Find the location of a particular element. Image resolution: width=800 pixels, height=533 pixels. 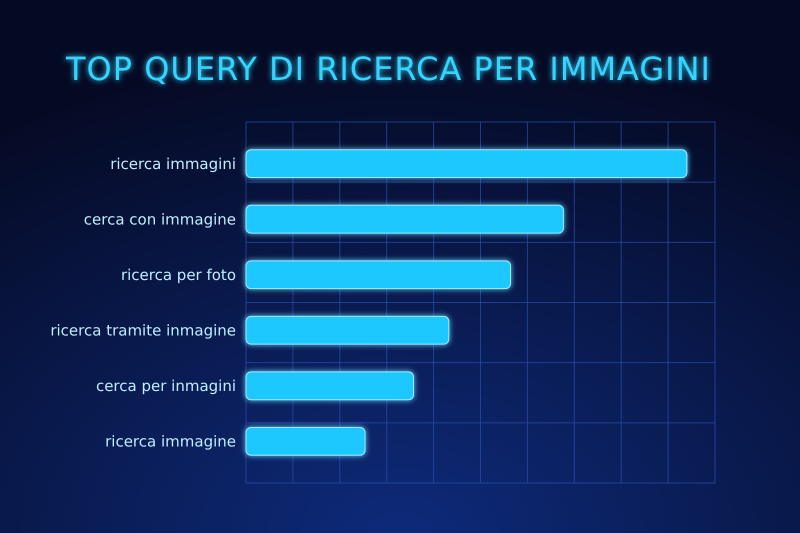

y-tick-label: ricerca per foto is located at coordinates (178, 275).